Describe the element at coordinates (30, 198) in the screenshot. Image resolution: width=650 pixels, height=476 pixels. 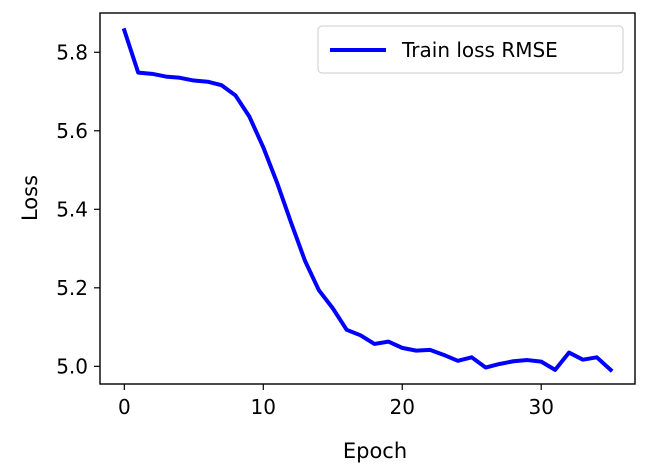
I see `y-axis-label: Loss` at that location.